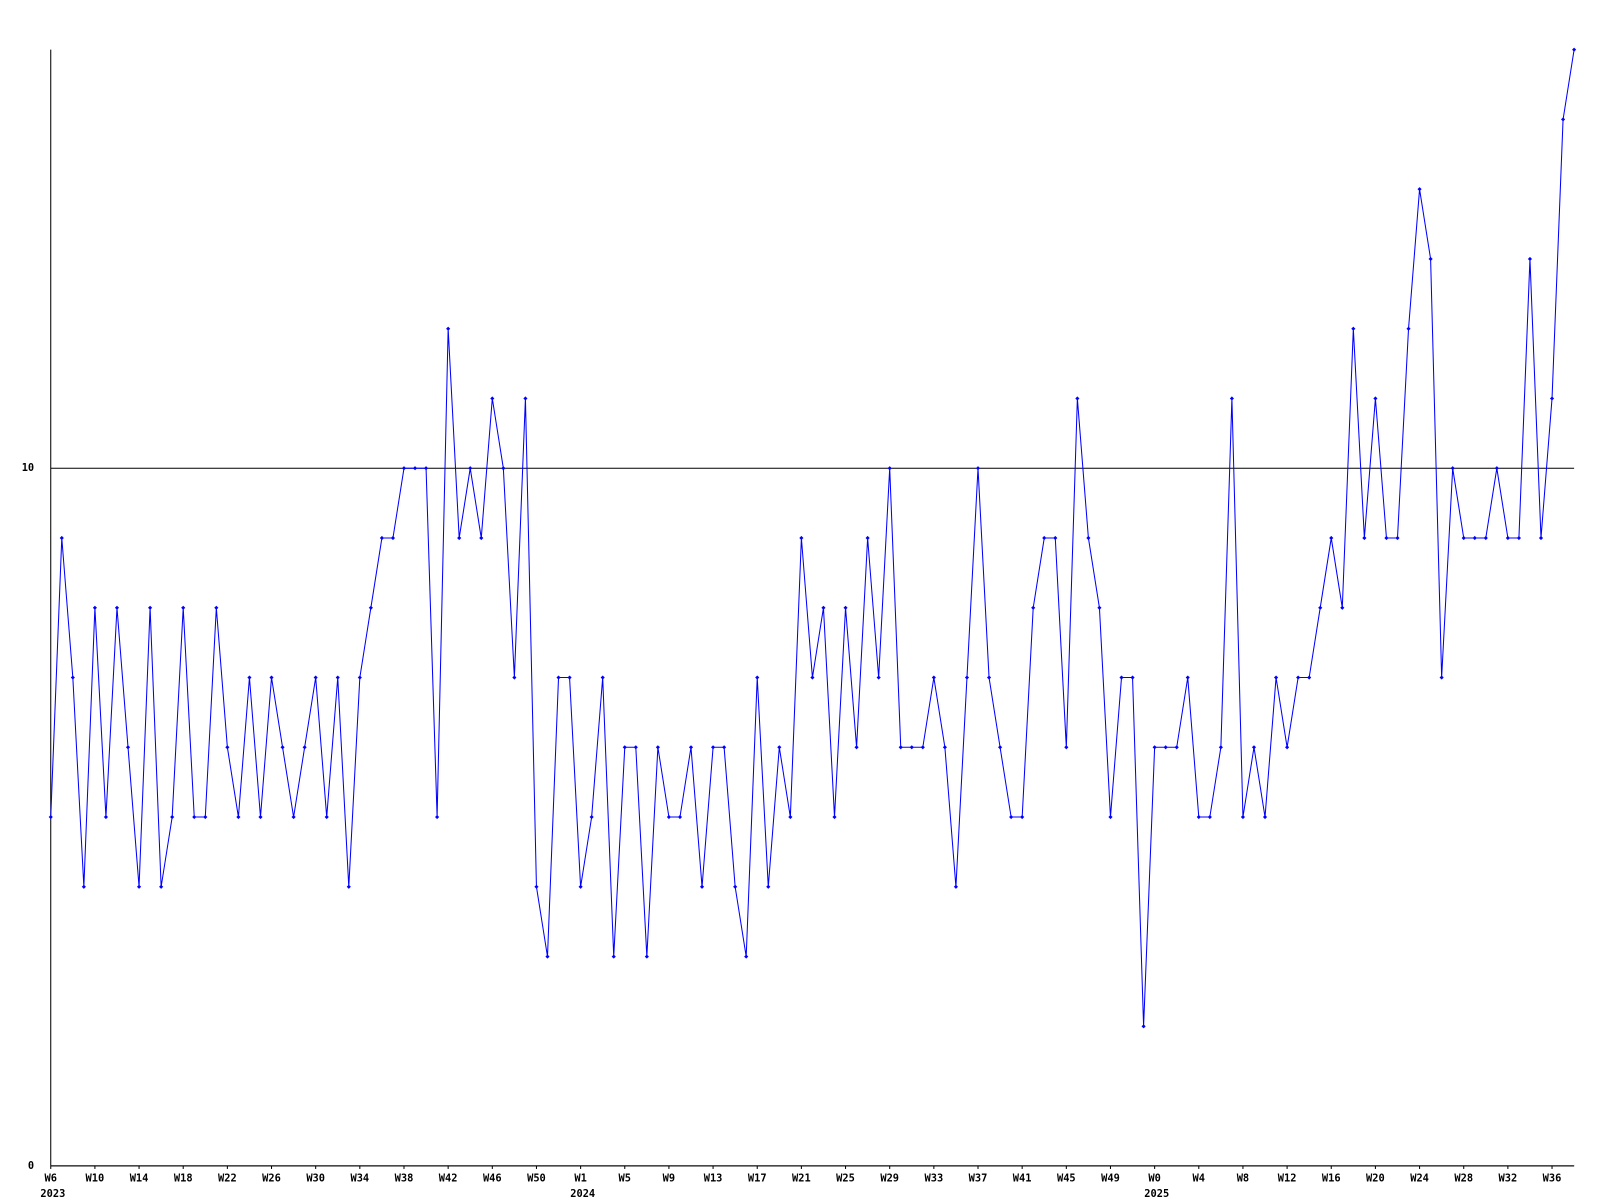 Image resolution: width=1600 pixels, height=1200 pixels. Describe the element at coordinates (1156, 1194) in the screenshot. I see `x-year-label: 2025` at that location.